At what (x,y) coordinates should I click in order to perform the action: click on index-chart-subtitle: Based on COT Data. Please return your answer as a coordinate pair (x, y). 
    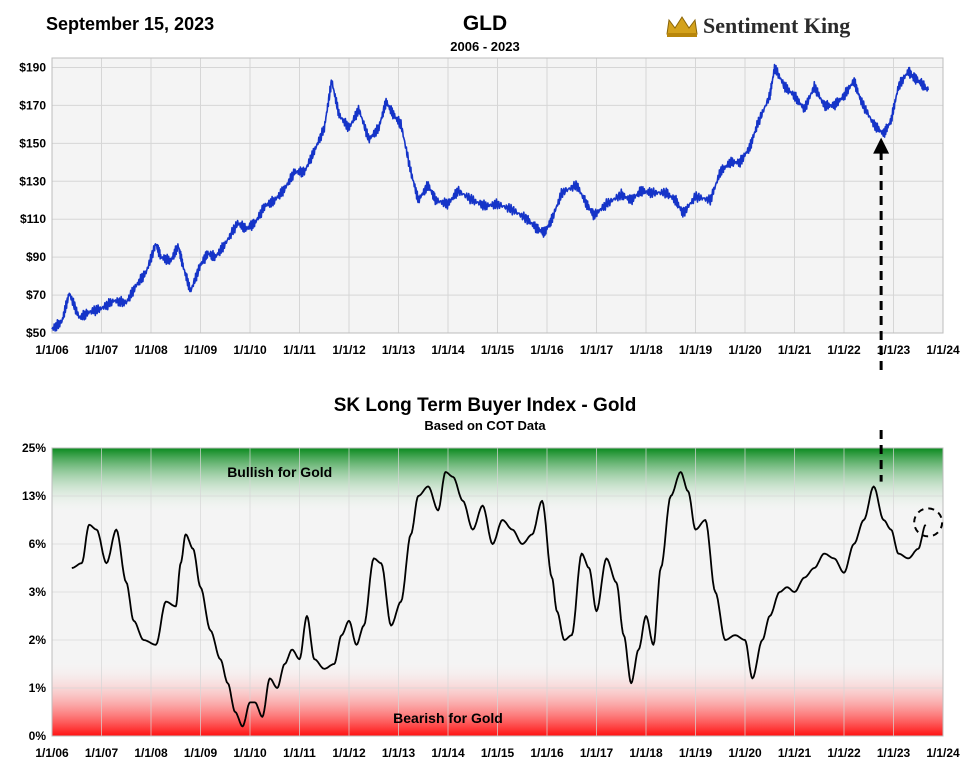
    Looking at the image, I should click on (485, 425).